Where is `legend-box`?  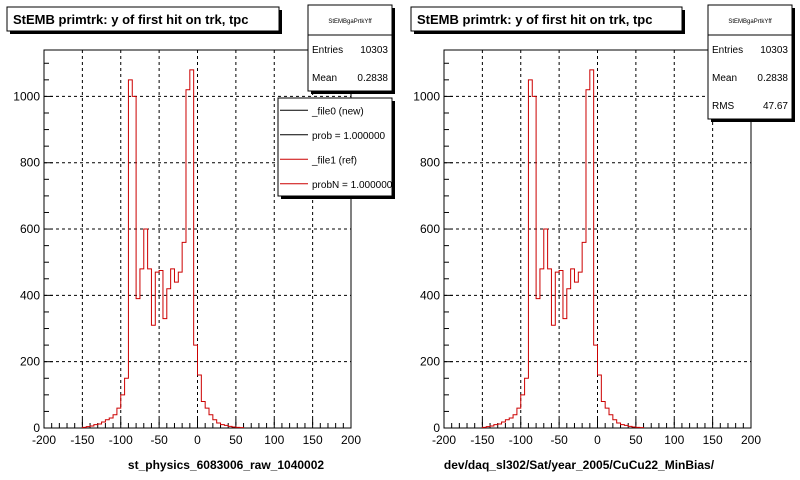
legend-box is located at coordinates (335, 147).